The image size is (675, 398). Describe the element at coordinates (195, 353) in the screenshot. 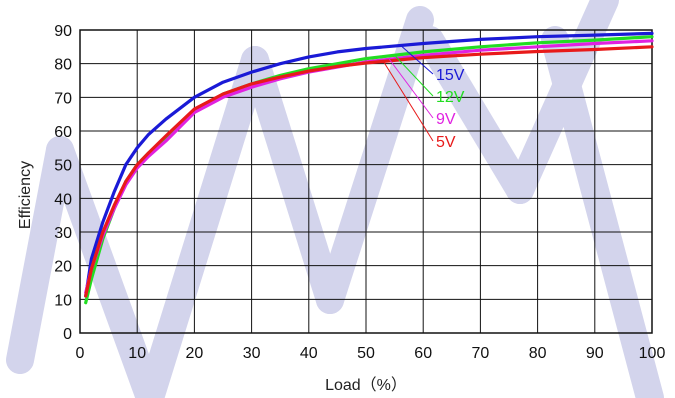

I see `x-tick-label: 20` at that location.